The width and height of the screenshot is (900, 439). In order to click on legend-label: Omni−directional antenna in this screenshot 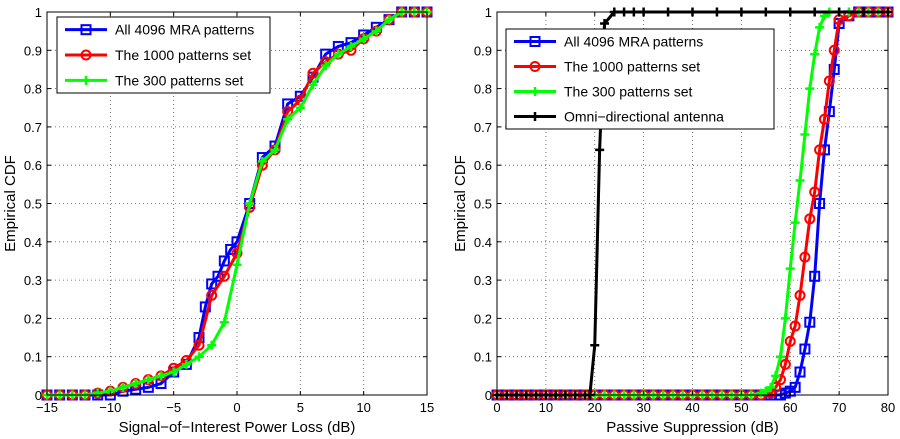, I will do `click(644, 117)`.